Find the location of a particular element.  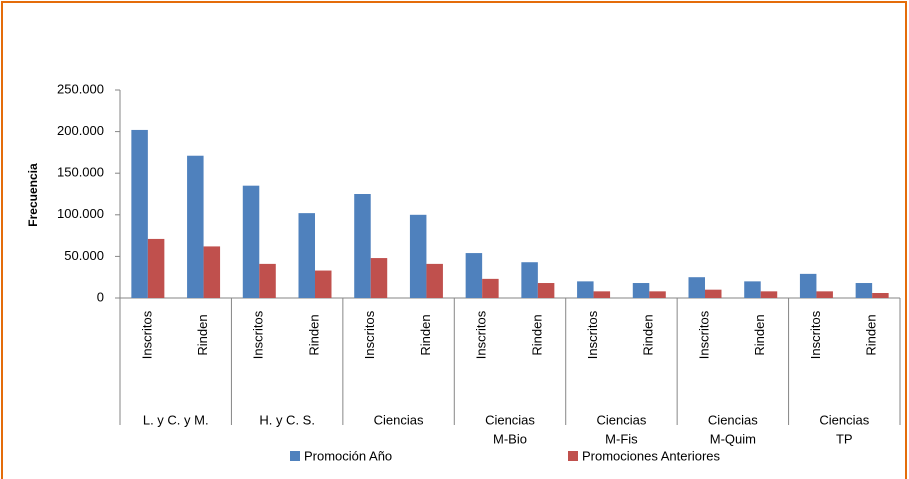

legend-label: Promociones Anteriores is located at coordinates (651, 455).